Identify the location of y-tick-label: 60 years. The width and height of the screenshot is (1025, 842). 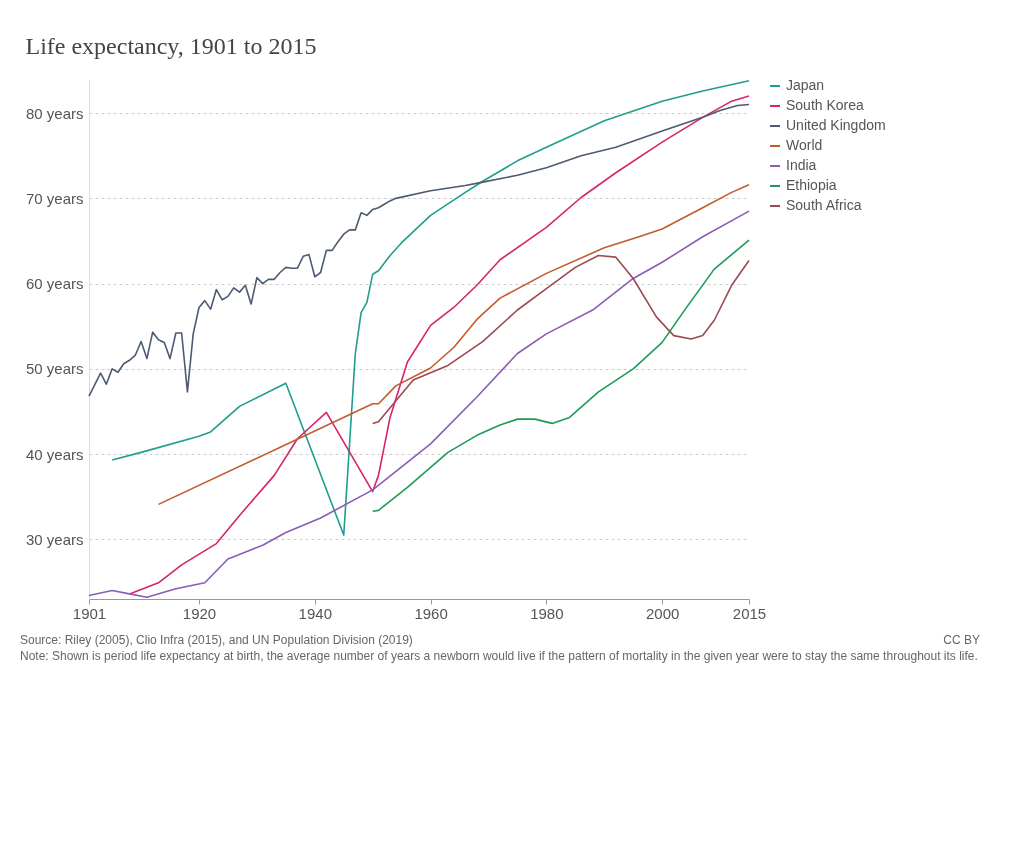
(54, 284).